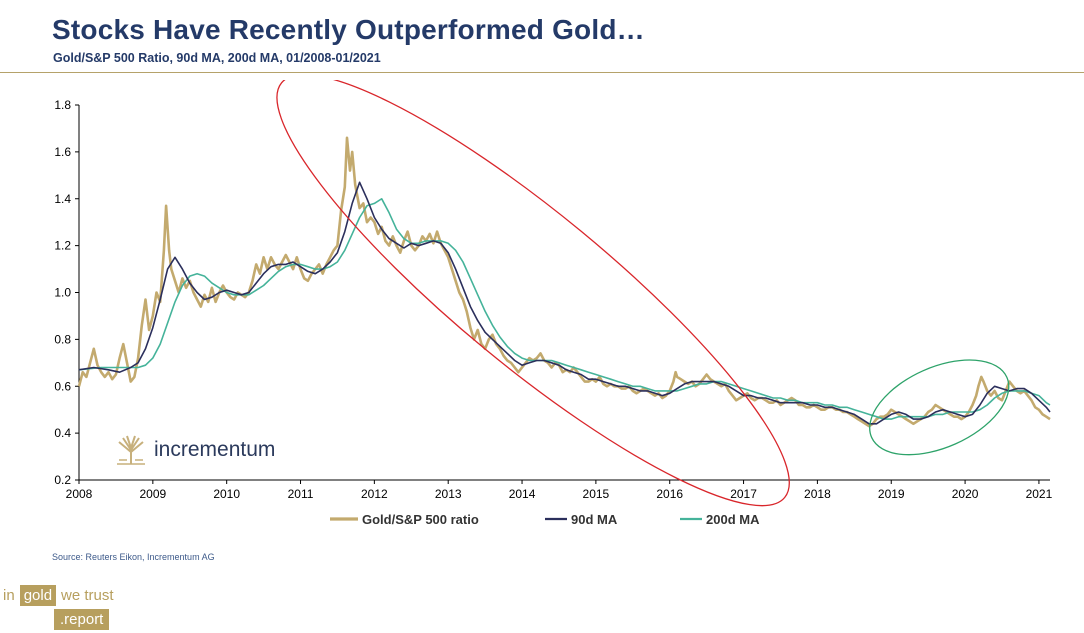  I want to click on y-tick-label: 1.4, so click(62, 199).